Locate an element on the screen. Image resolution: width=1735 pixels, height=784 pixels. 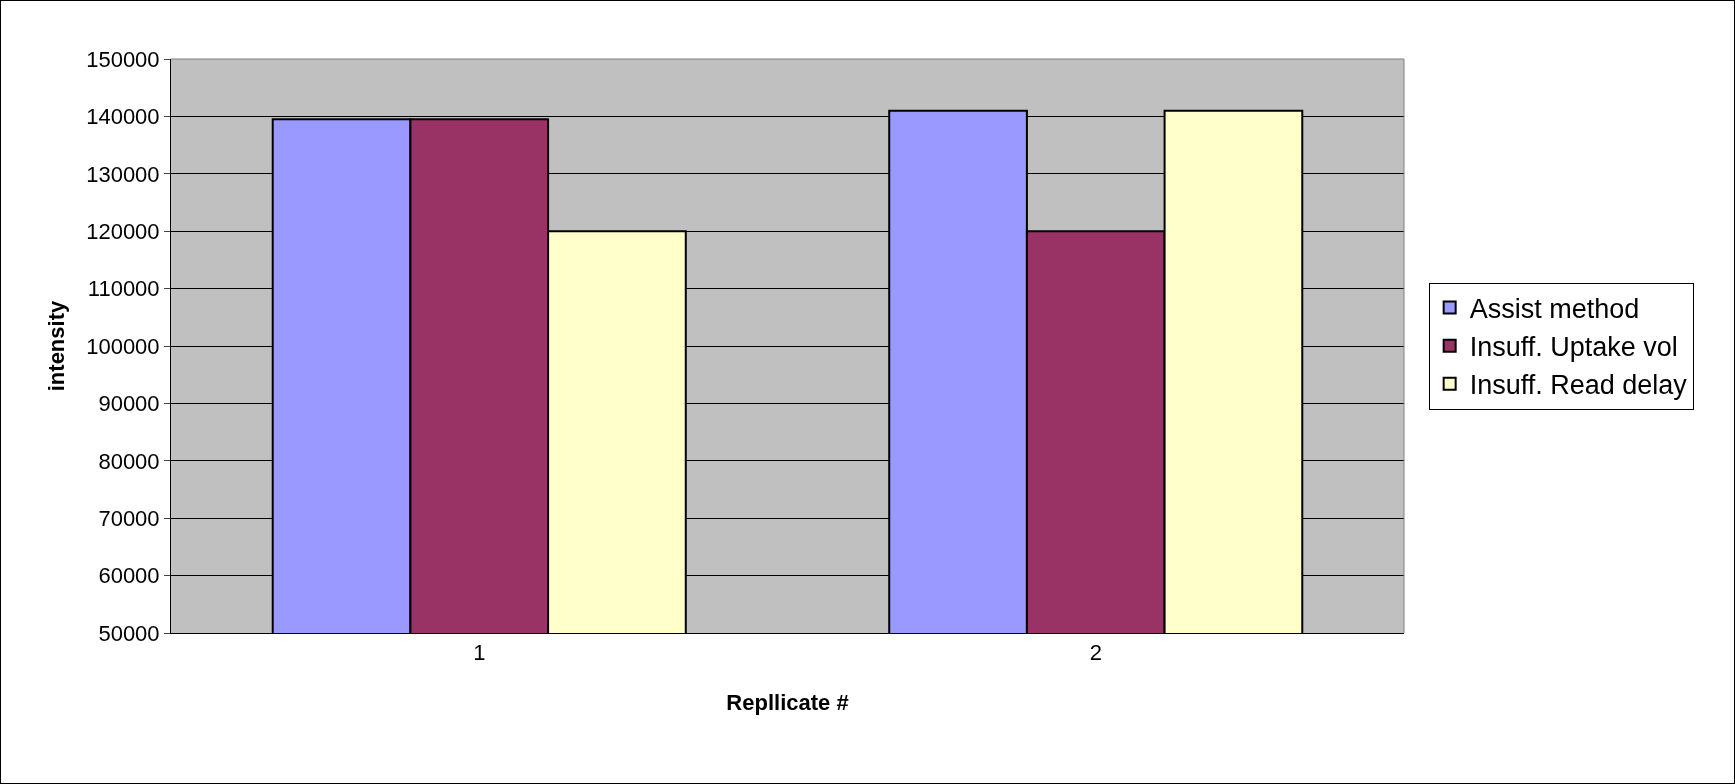
y-tick-label: 140000 is located at coordinates (123, 117).